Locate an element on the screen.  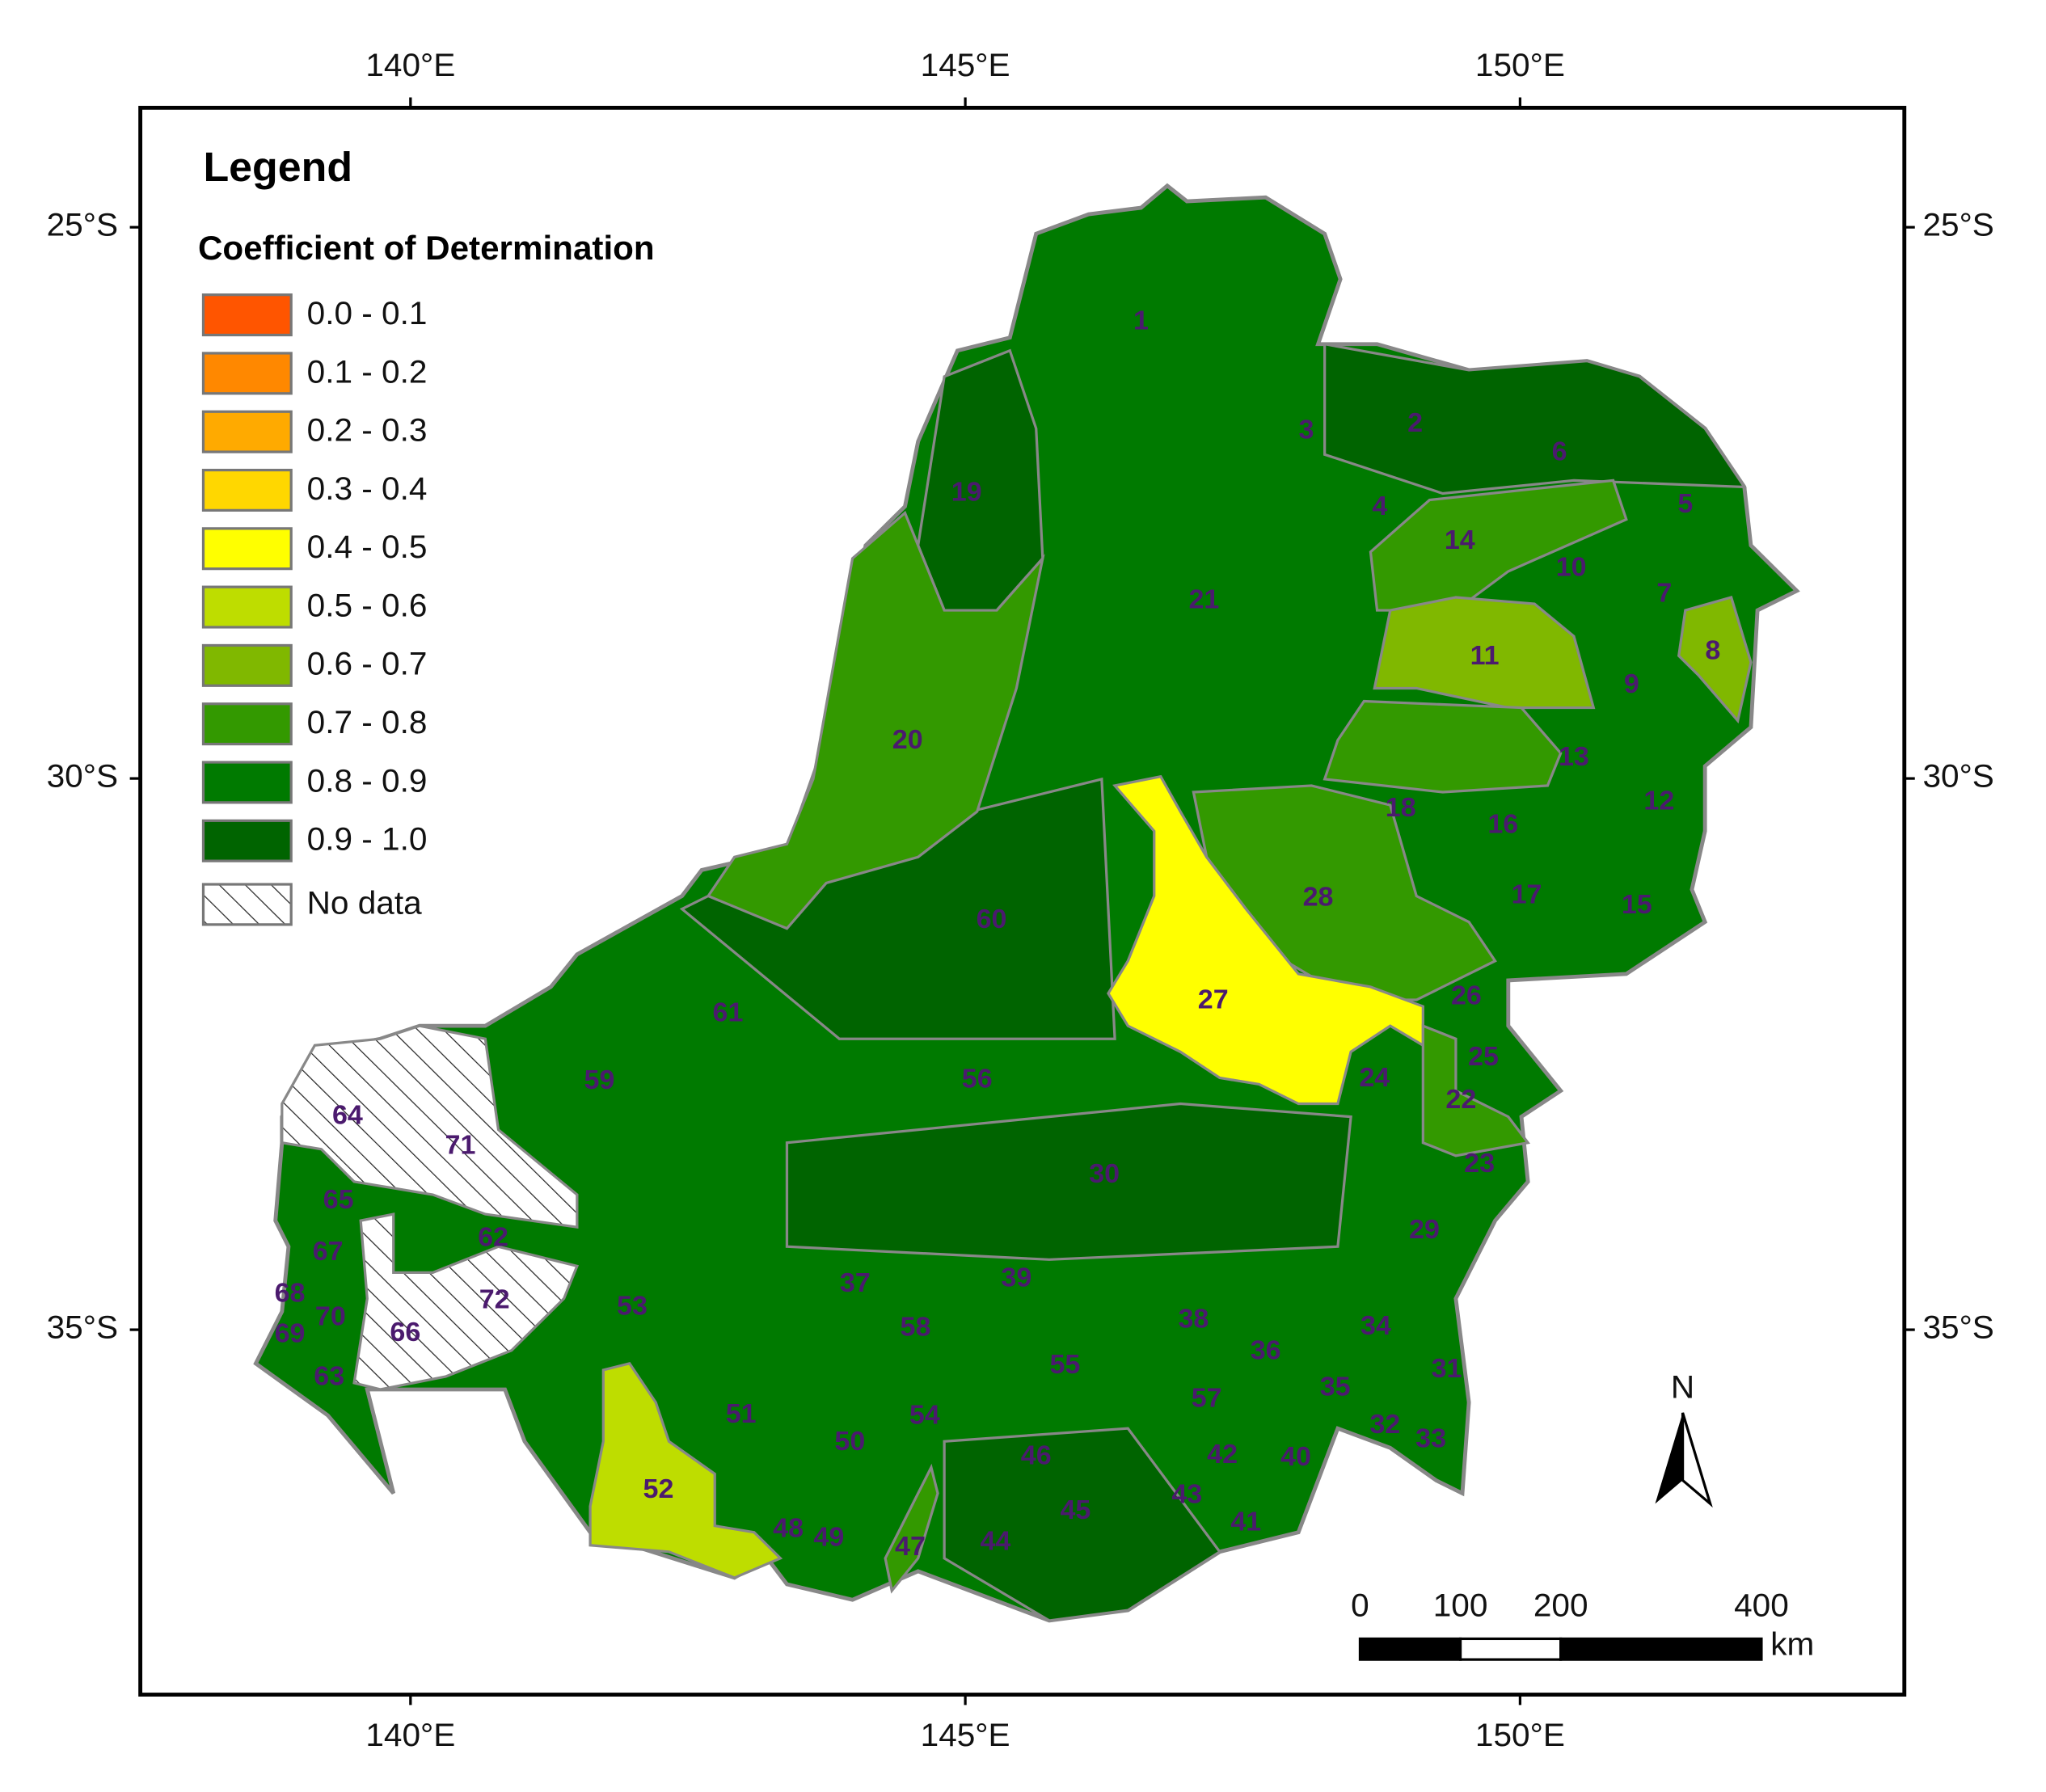
region-label: 18 is located at coordinates (1401, 807).